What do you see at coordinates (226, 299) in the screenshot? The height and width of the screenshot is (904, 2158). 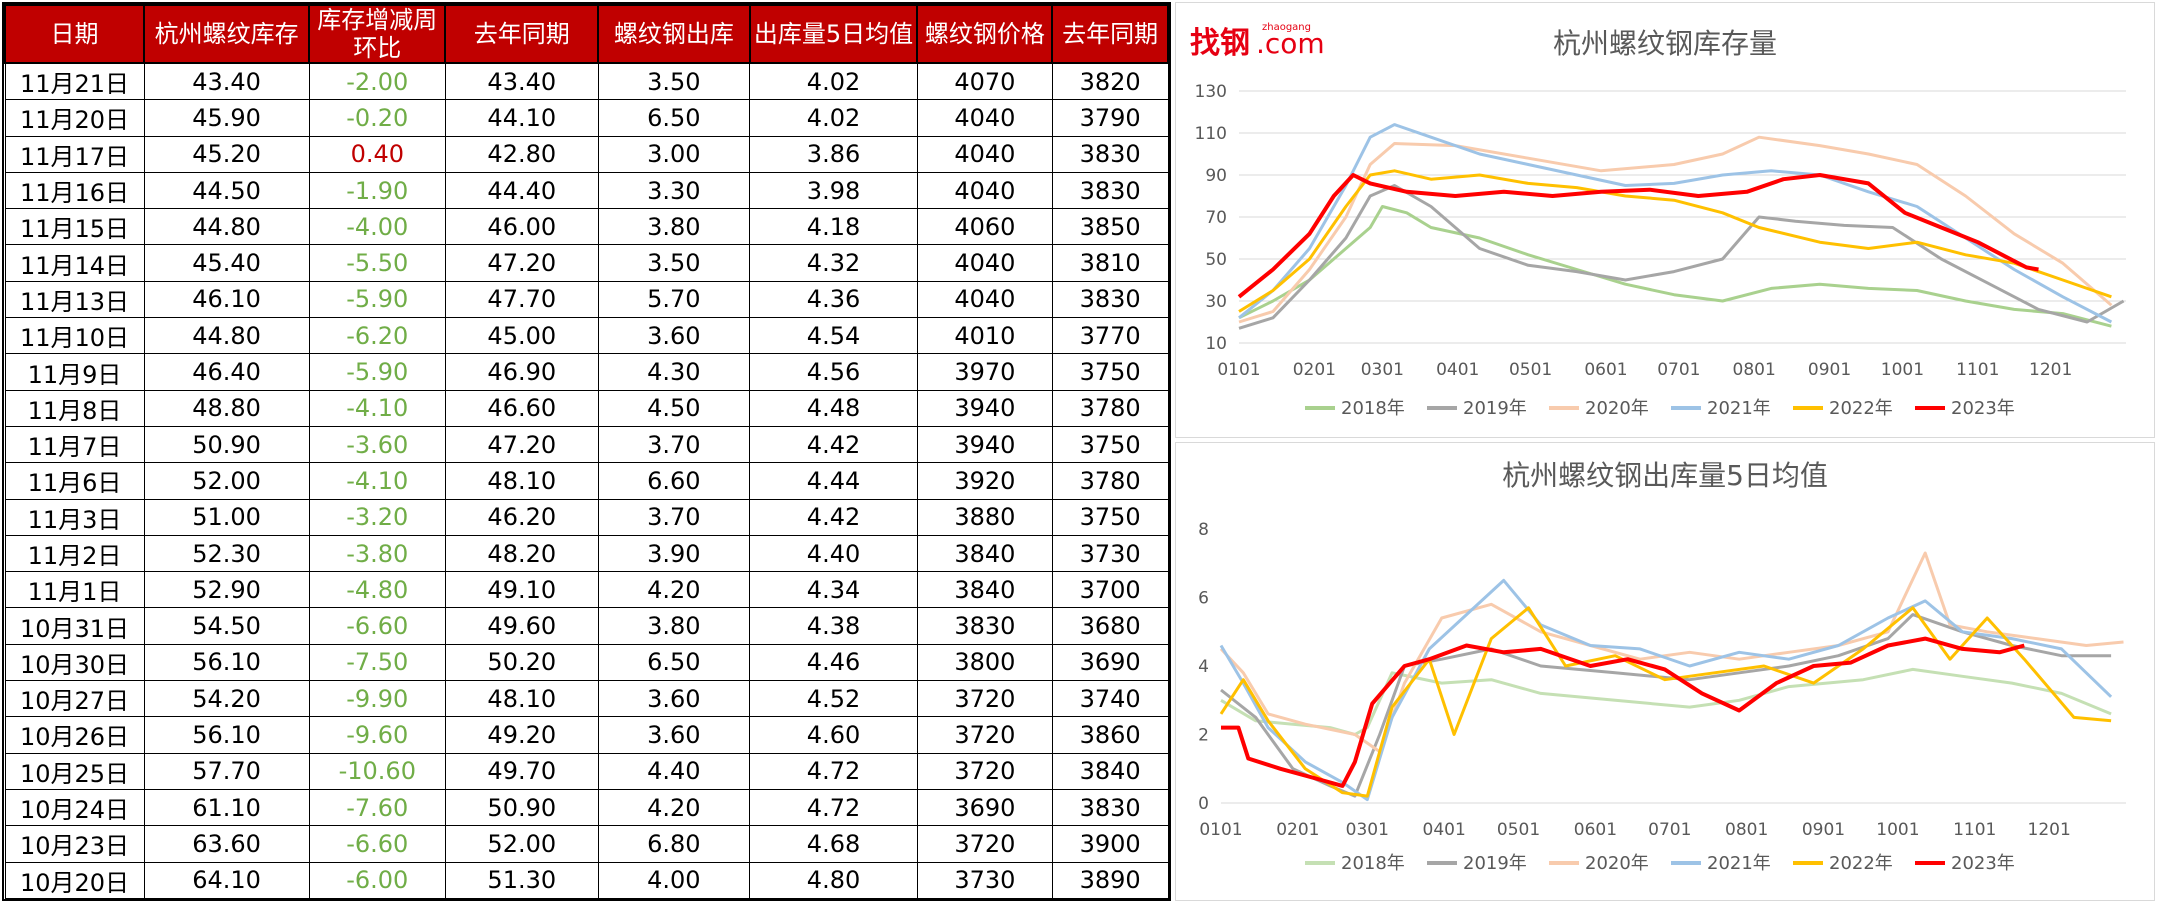 I see `table-cell: 46.10` at bounding box center [226, 299].